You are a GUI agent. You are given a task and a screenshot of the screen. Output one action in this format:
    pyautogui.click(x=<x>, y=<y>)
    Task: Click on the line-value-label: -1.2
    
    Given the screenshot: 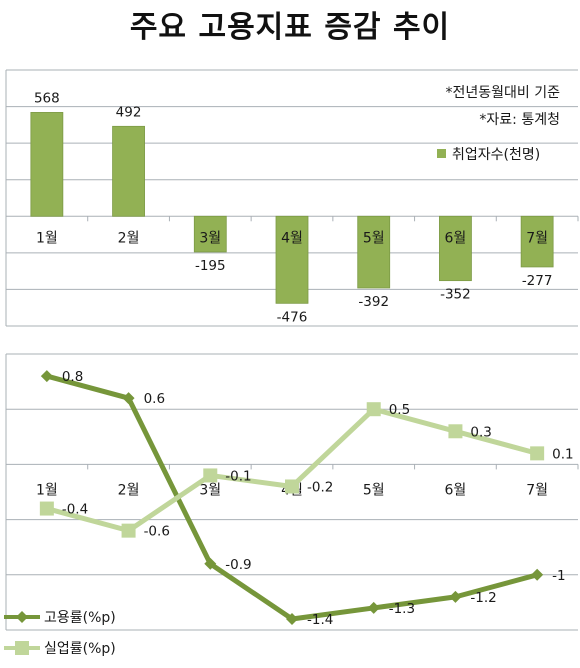 What is the action you would take?
    pyautogui.click(x=483, y=598)
    